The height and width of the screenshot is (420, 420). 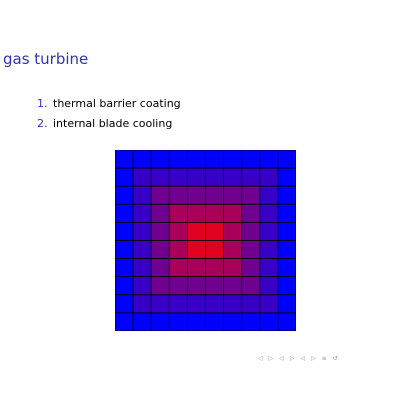 I want to click on list-item-number: 1., so click(x=42, y=103).